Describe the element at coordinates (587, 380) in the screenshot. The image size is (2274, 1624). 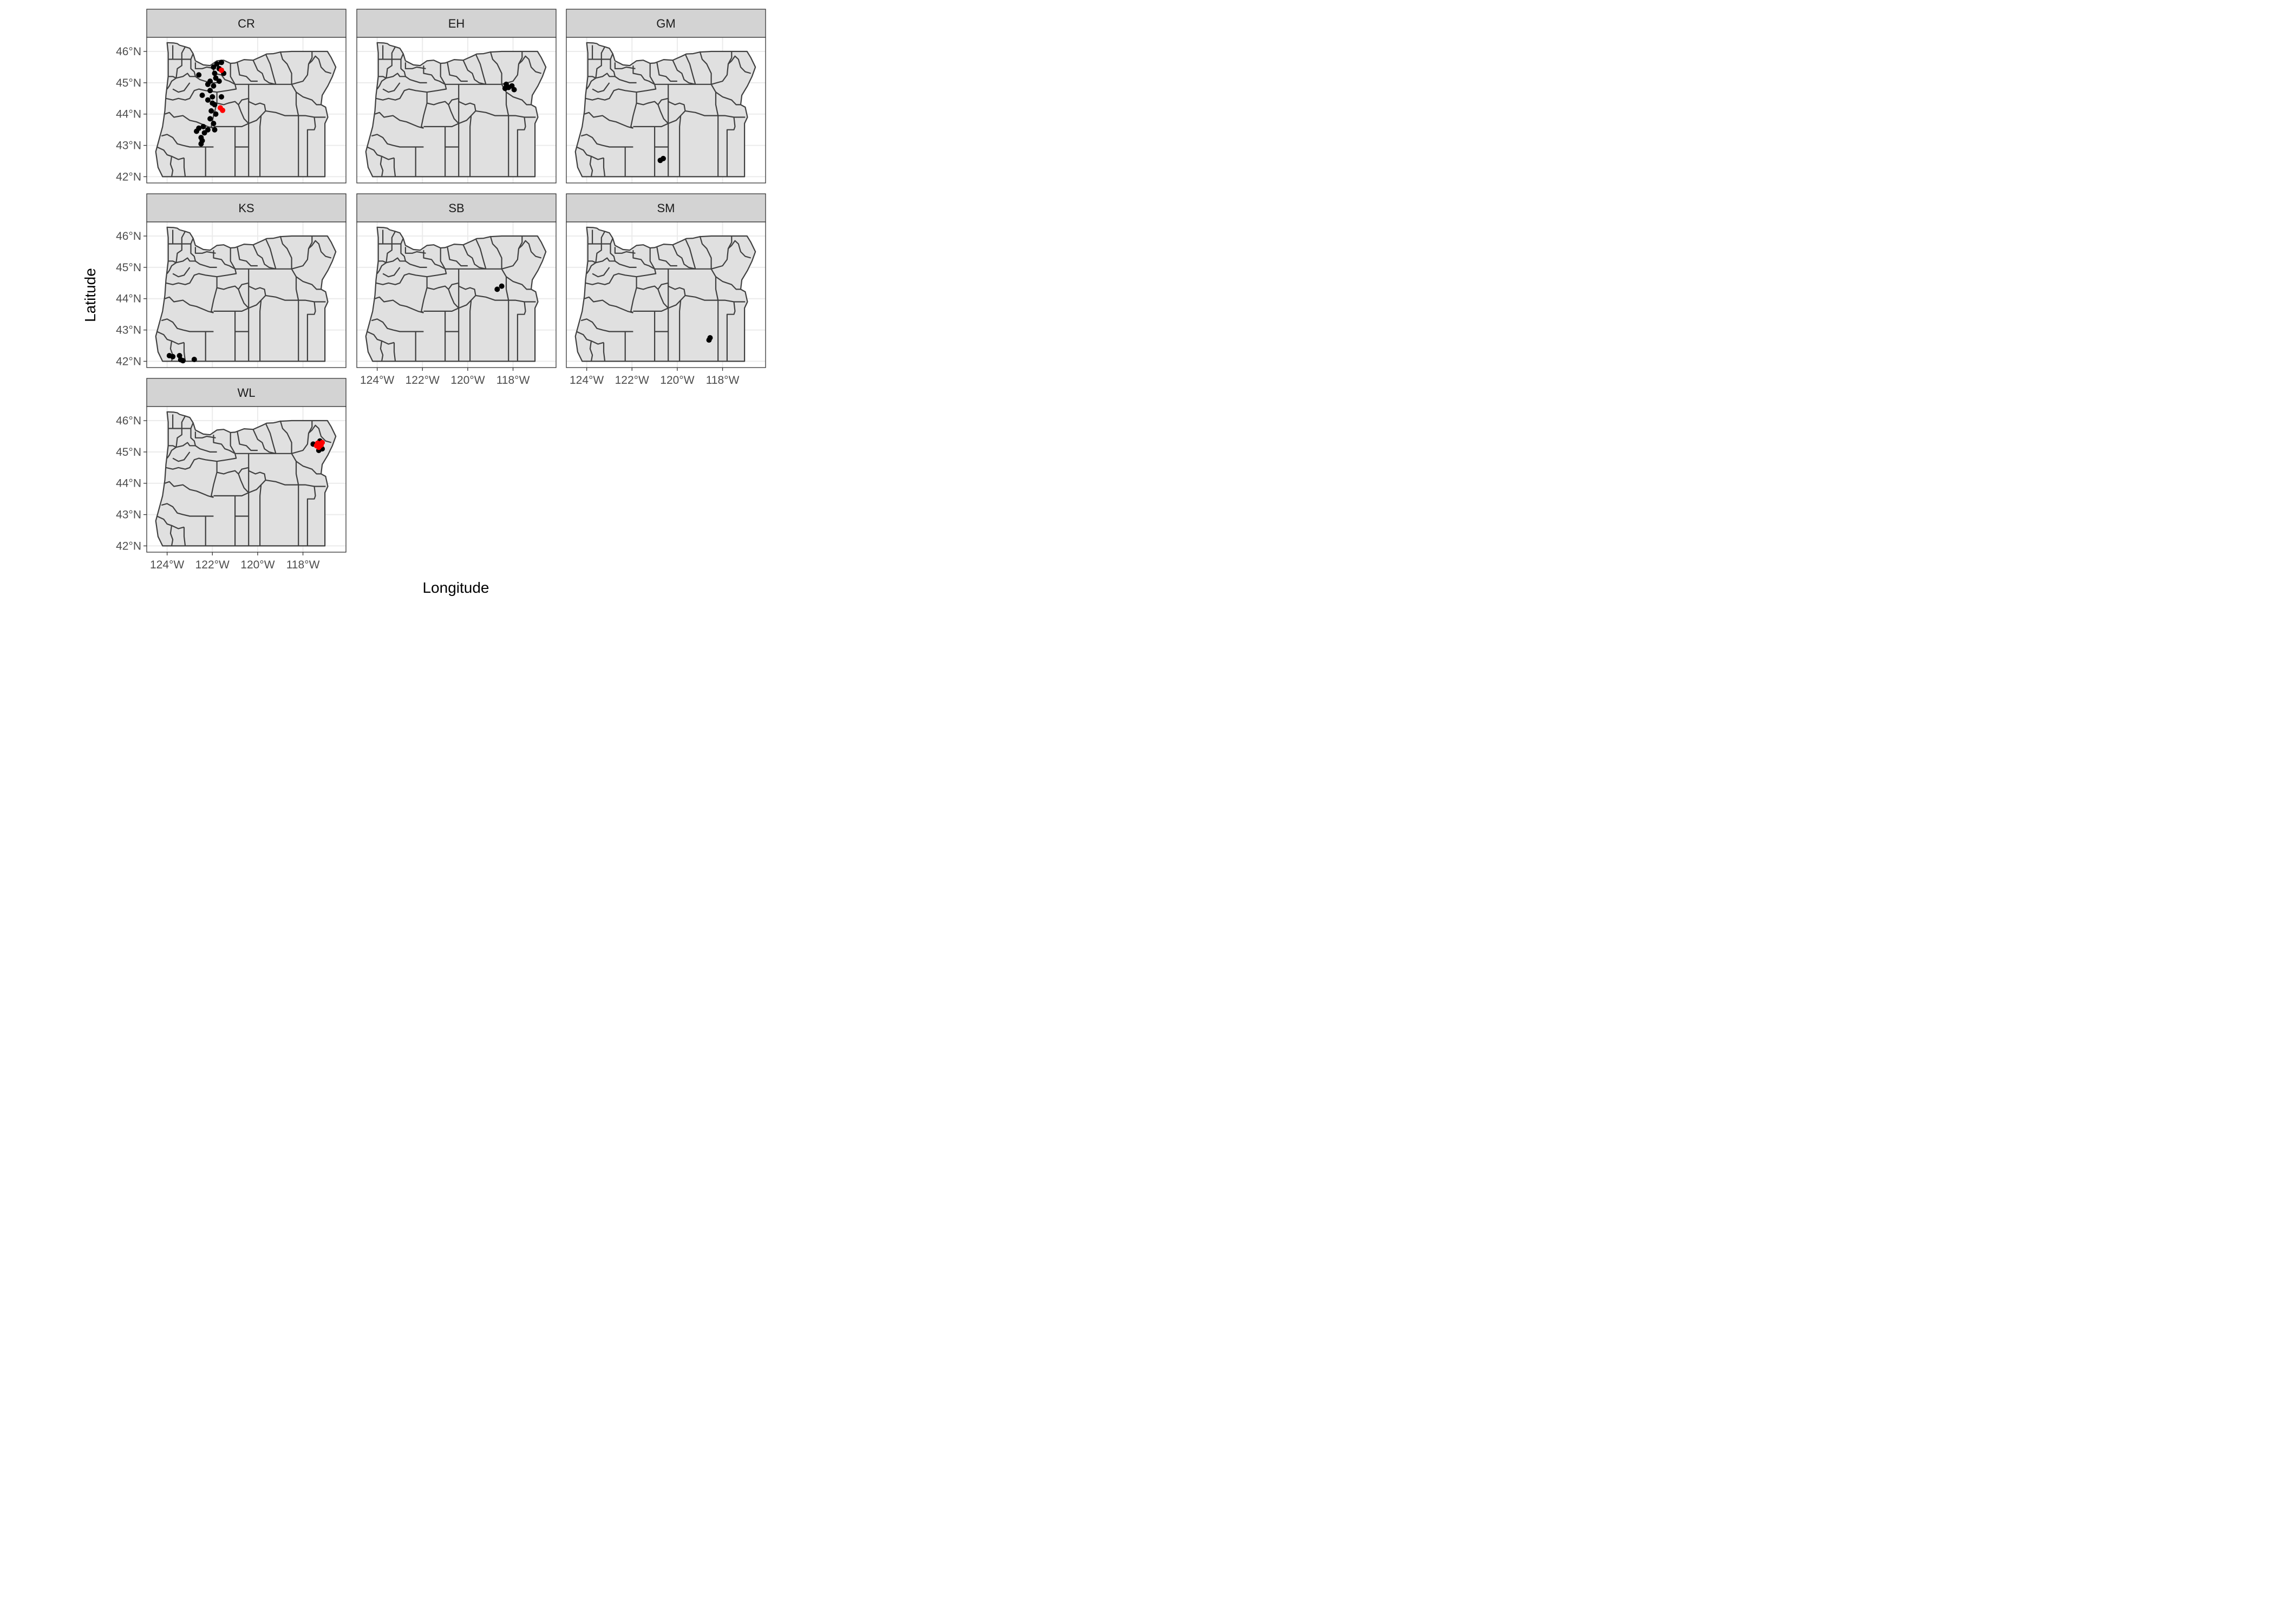
I see `x-tick-label: 124°W` at that location.